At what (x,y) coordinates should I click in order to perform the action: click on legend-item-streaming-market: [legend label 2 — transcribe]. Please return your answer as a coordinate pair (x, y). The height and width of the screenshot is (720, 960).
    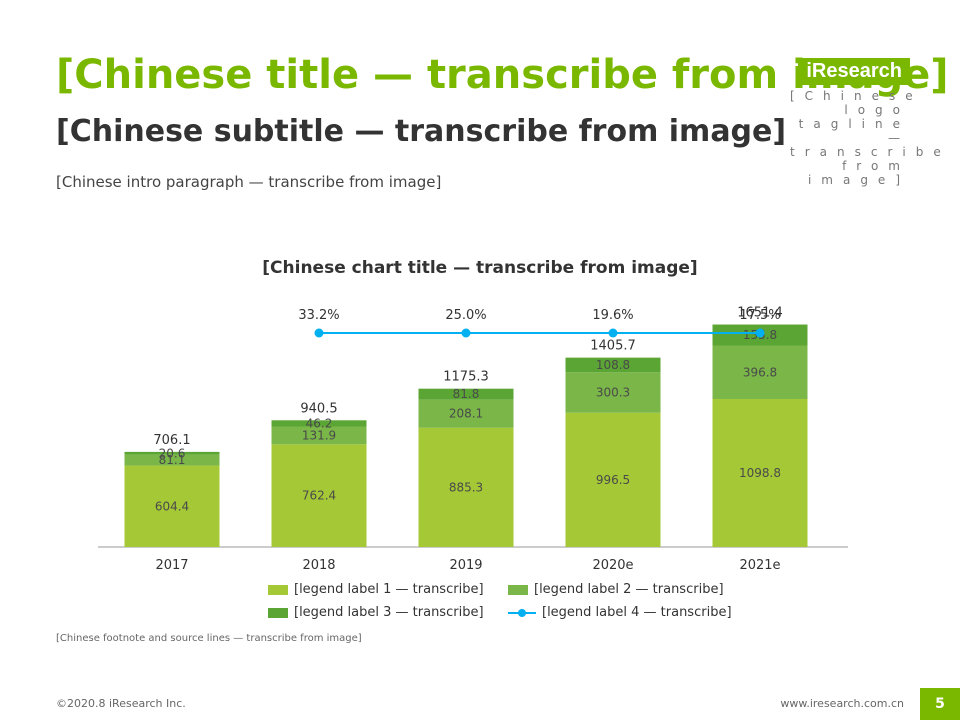
    Looking at the image, I should click on (628, 589).